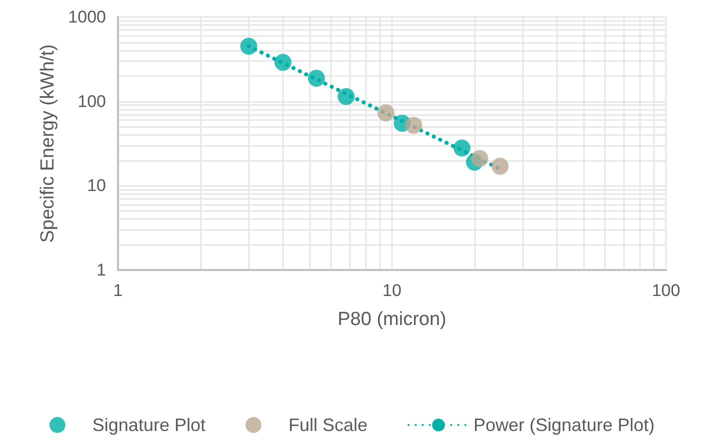 This screenshot has height=445, width=704. Describe the element at coordinates (118, 290) in the screenshot. I see `x-tick-label: 1` at that location.